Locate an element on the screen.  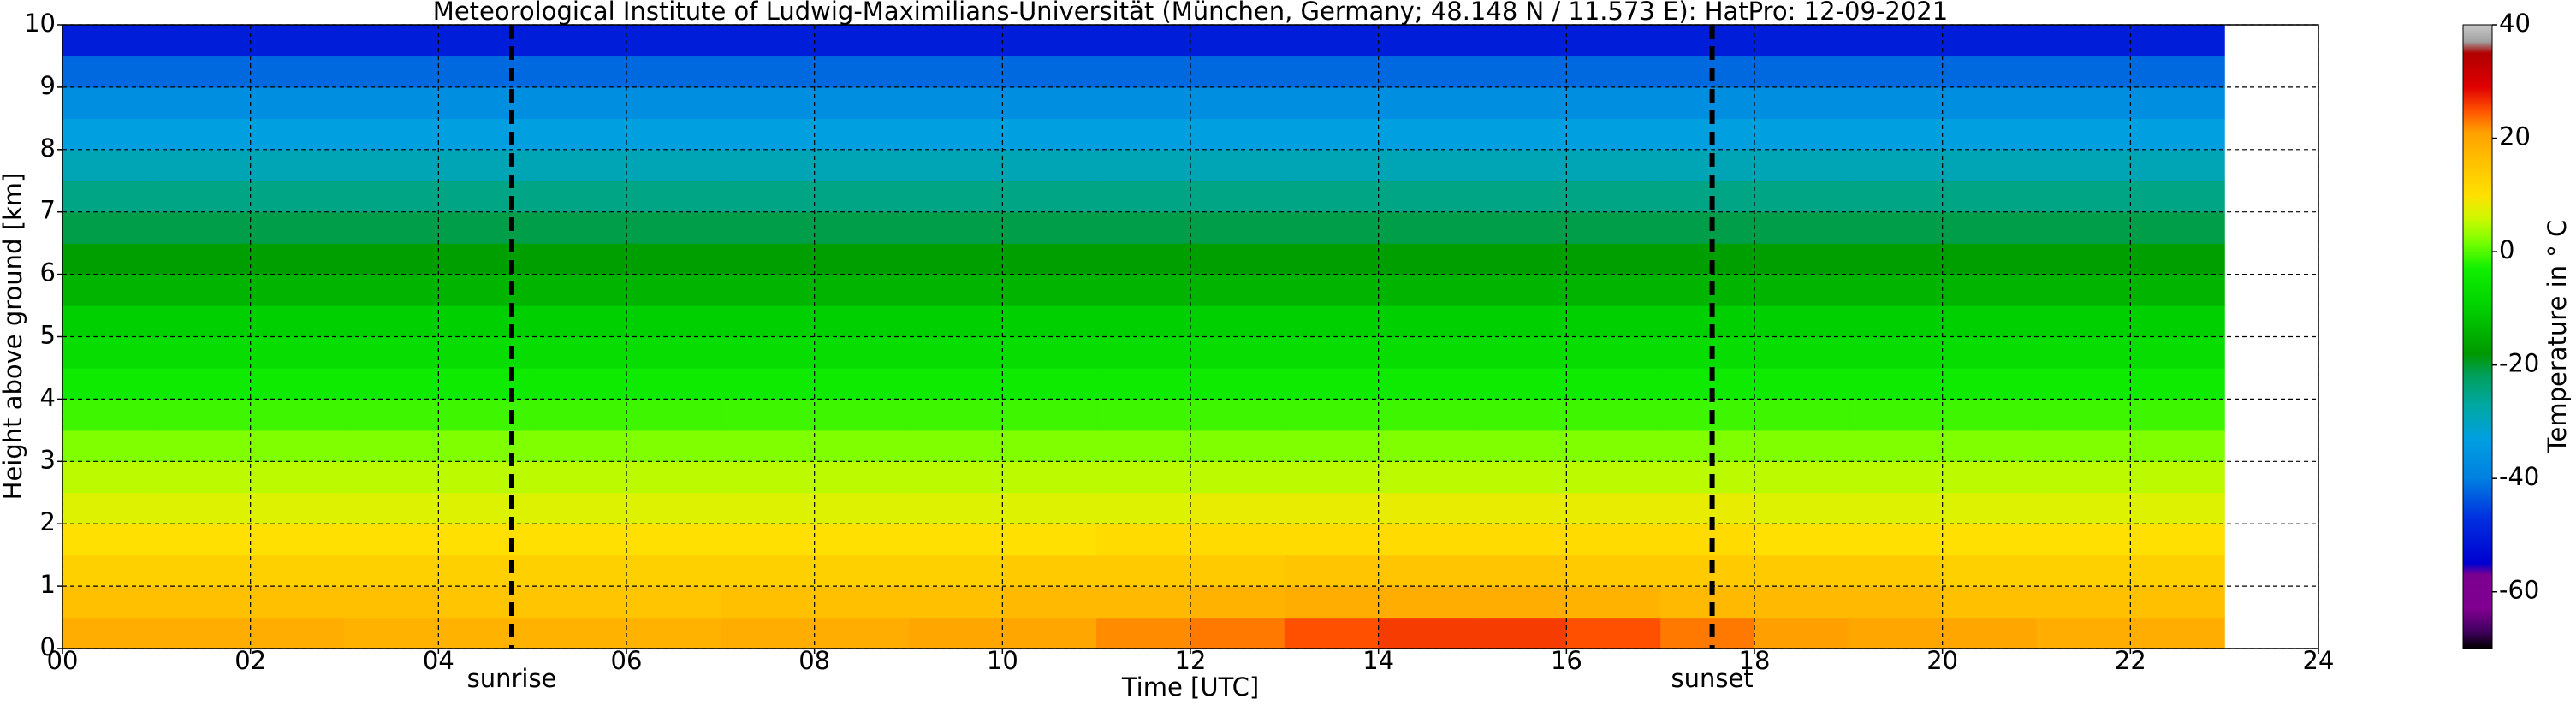
y-tick-label: 10 is located at coordinates (40, 23).